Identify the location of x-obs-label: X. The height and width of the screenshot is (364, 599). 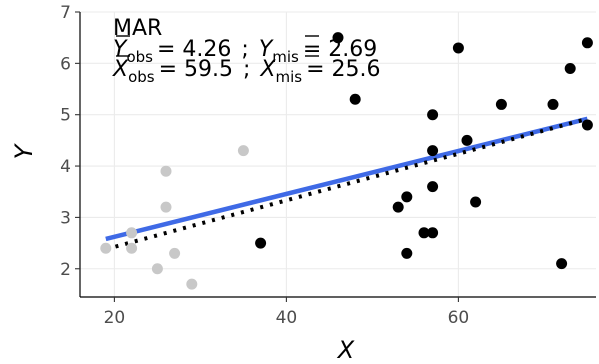
(120, 69).